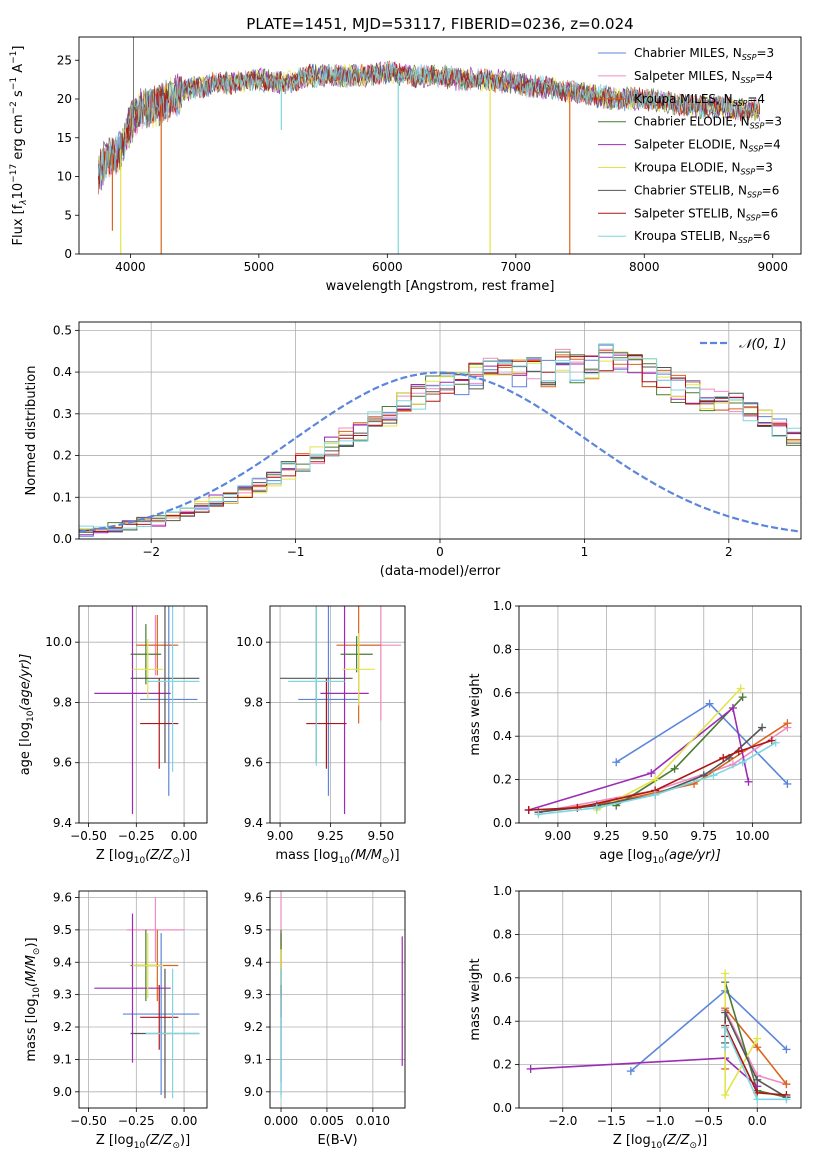  I want to click on x-tick-label: 9.75, so click(703, 836).